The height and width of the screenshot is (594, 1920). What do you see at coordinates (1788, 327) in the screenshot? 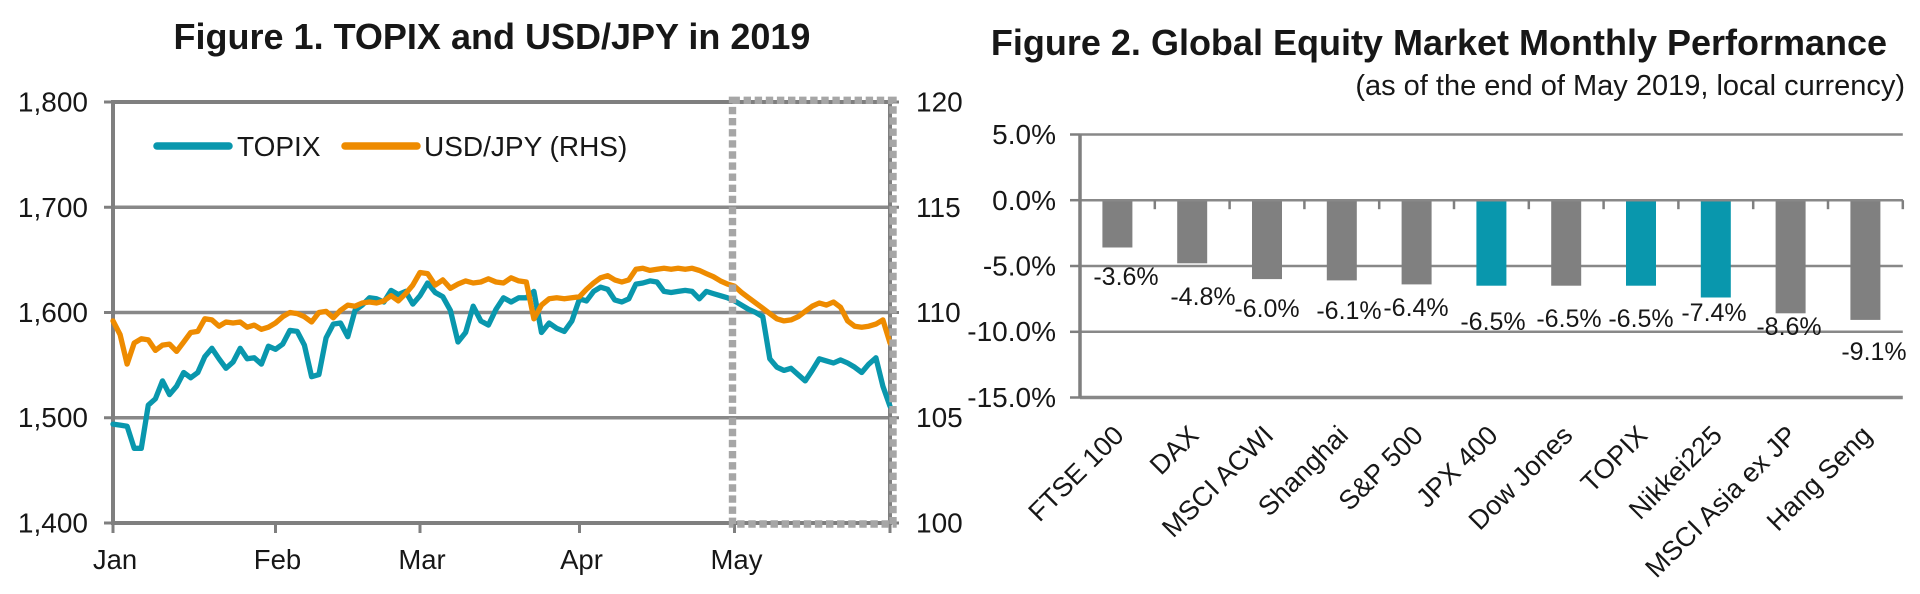
I see `svg-text: -8.6%` at bounding box center [1788, 327].